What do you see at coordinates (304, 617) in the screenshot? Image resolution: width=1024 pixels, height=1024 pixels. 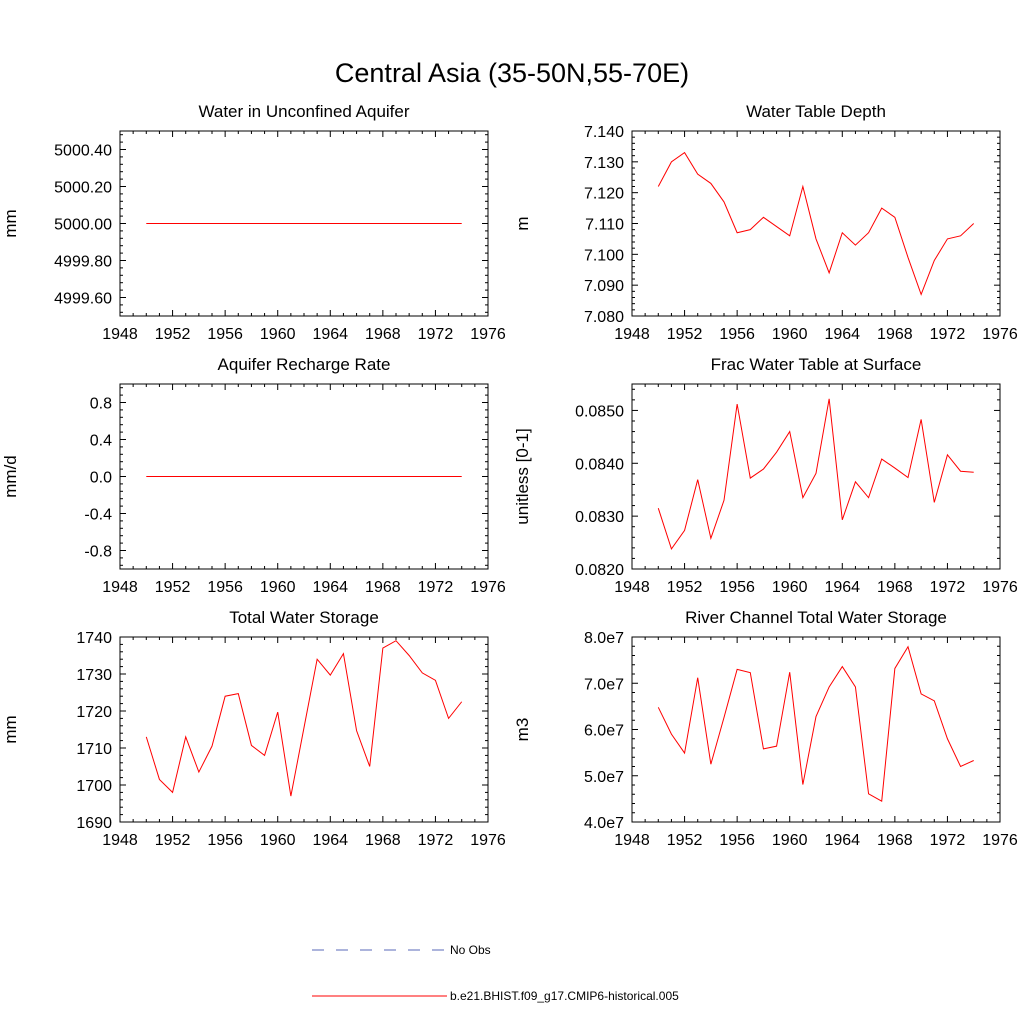 I see `panel-title: Total Water Storage` at bounding box center [304, 617].